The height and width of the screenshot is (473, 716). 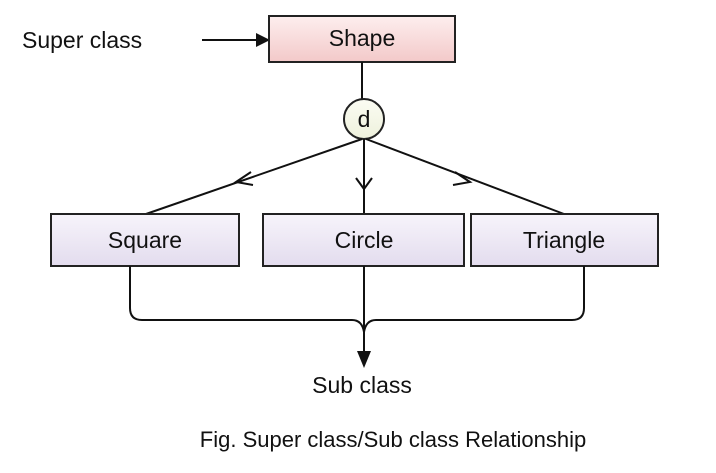 What do you see at coordinates (362, 38) in the screenshot?
I see `superclass-name: Shape` at bounding box center [362, 38].